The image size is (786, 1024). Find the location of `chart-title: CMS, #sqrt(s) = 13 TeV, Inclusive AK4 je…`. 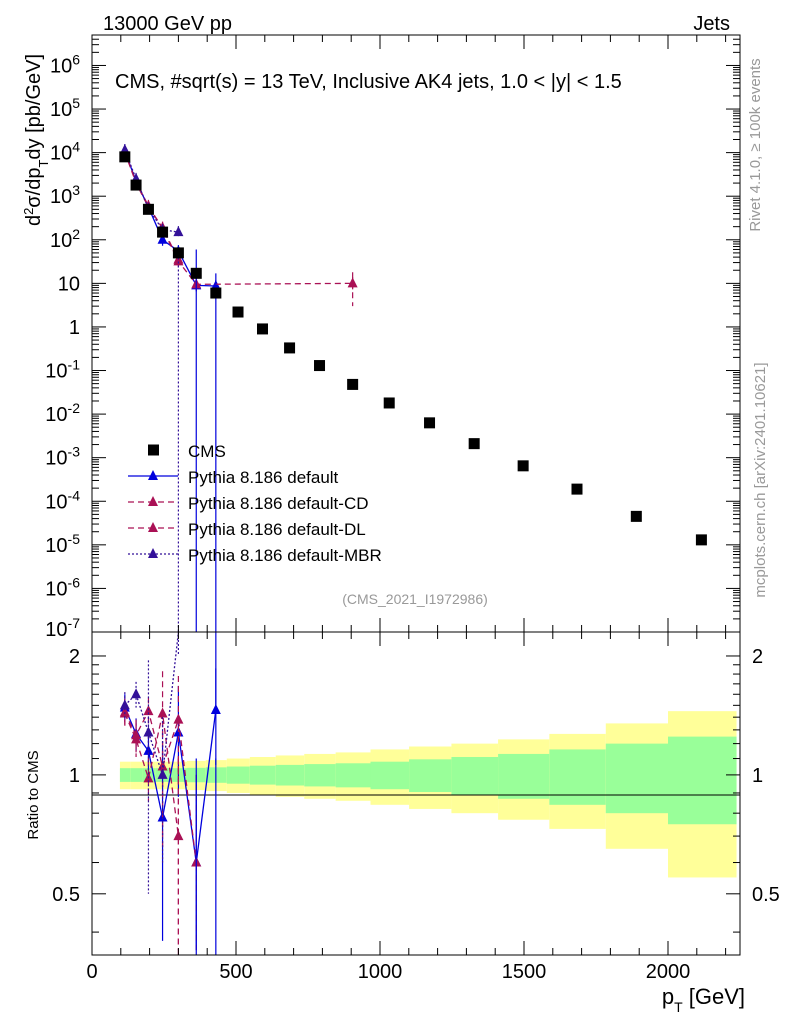

chart-title: CMS, #sqrt(s) = 13 TeV, Inclusive AK4 je… is located at coordinates (368, 82).